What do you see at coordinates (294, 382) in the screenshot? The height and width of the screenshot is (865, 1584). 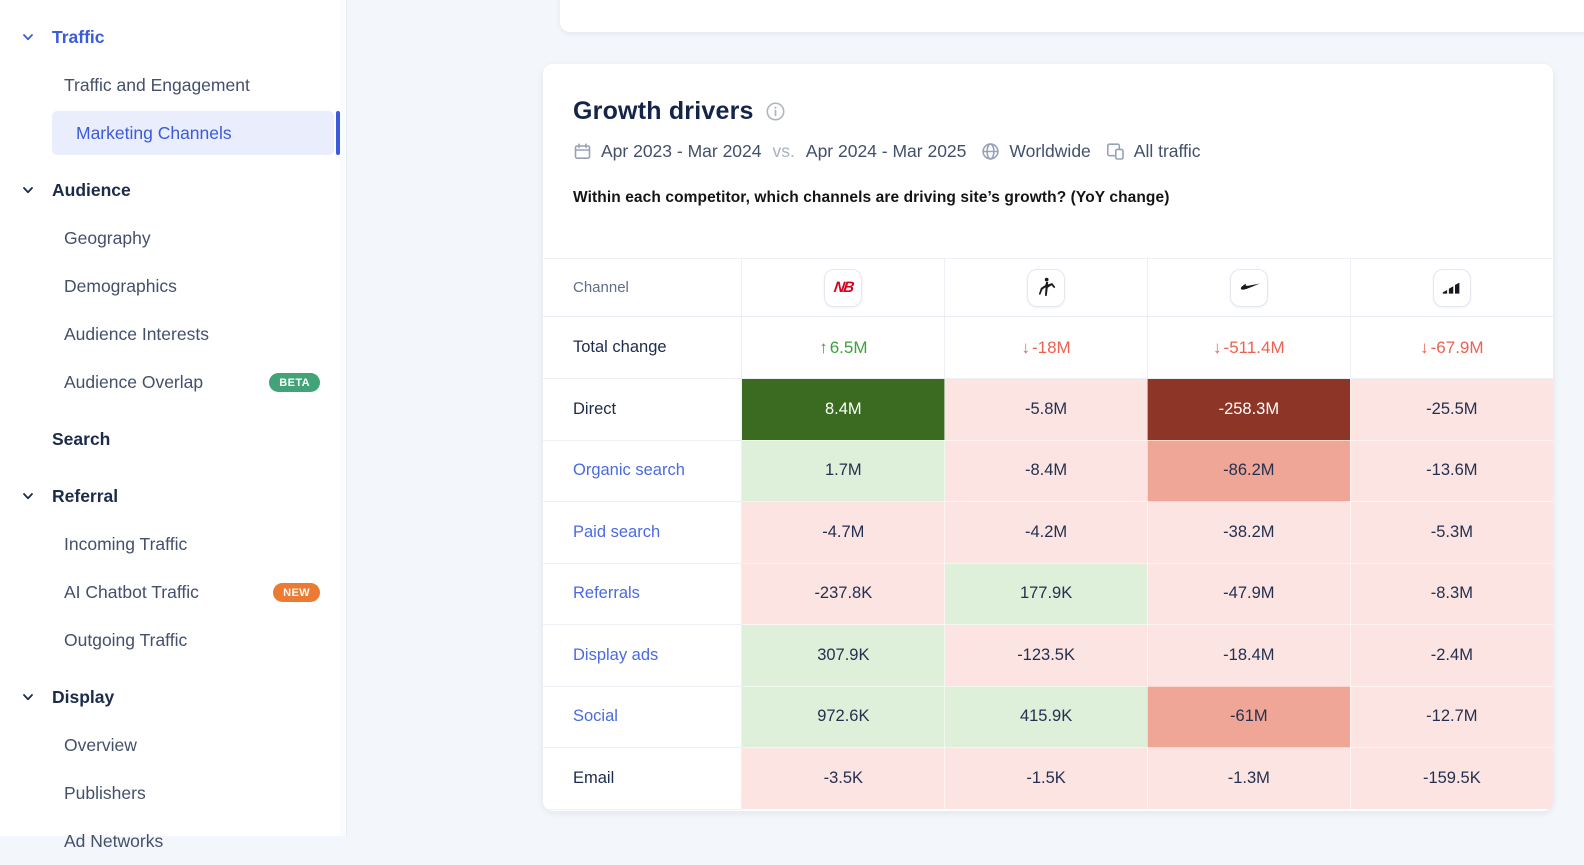 I see `beta-badge: BETA` at bounding box center [294, 382].